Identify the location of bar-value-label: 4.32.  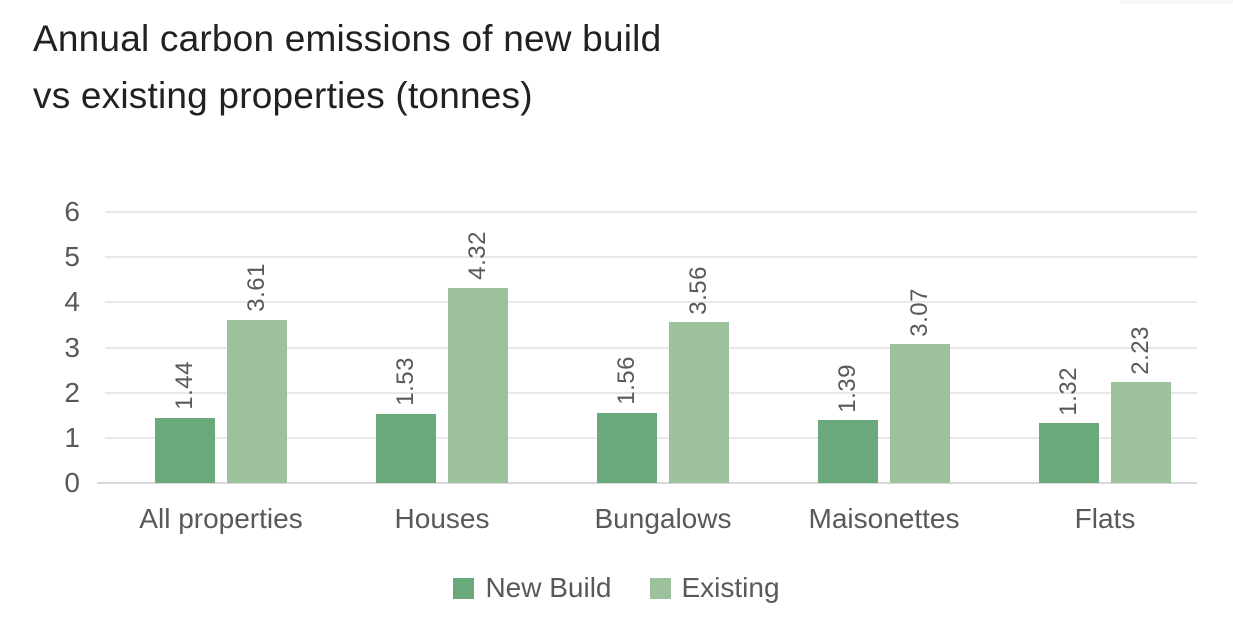
(477, 255).